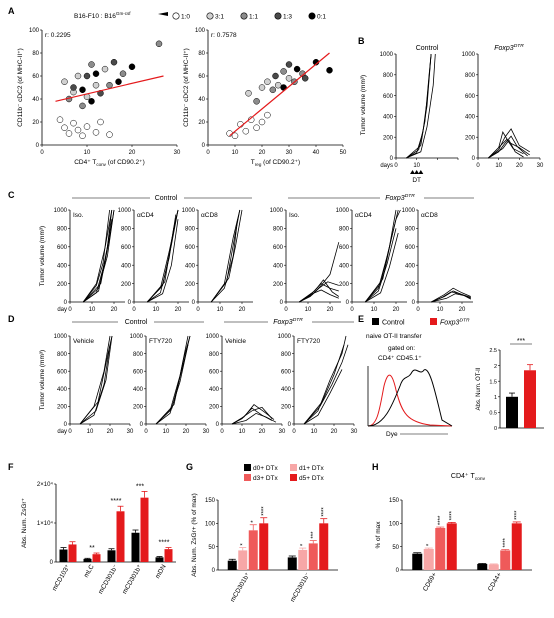 Image resolution: width=554 pixels, height=618 pixels. What do you see at coordinates (110, 432) in the screenshot?
I see `panel-d-plot-0-xtick-label: 20` at bounding box center [110, 432].